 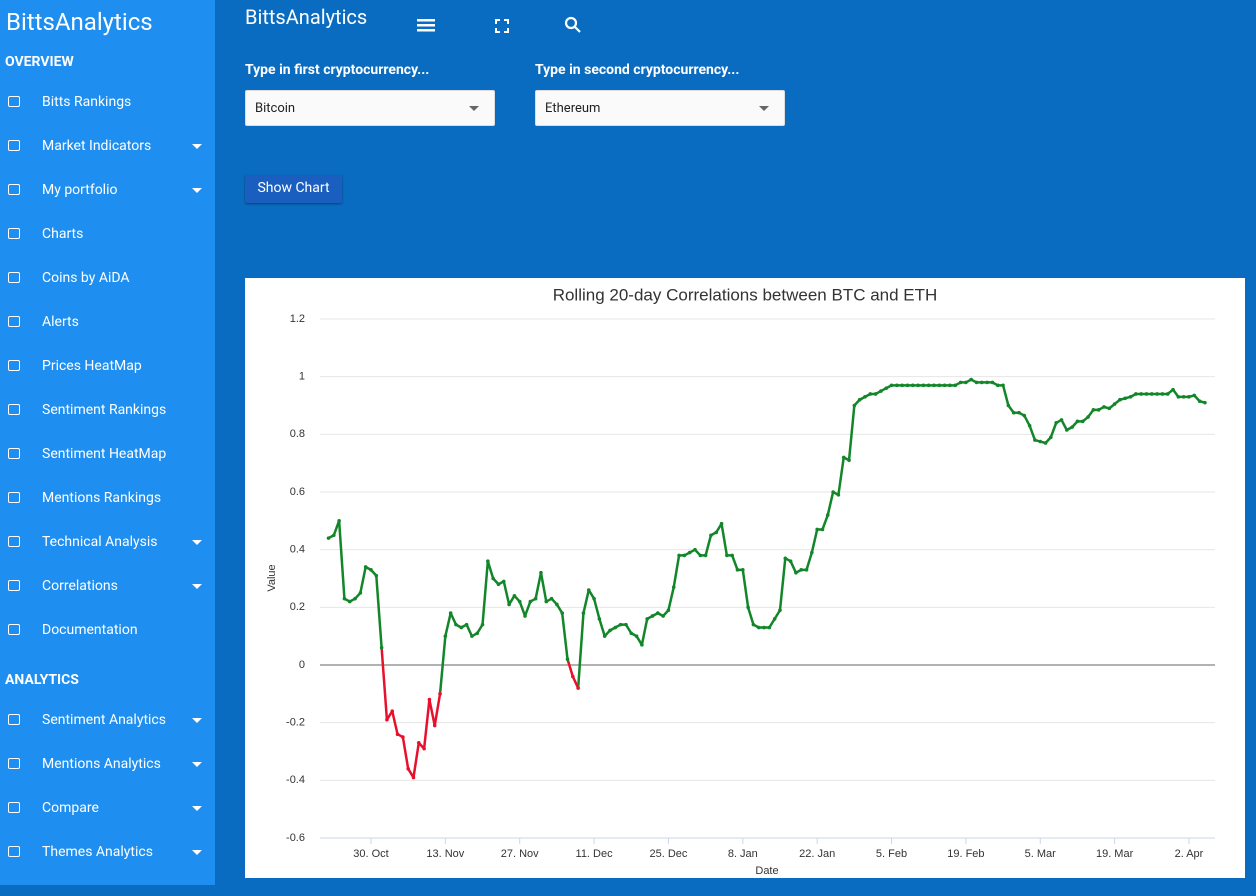 What do you see at coordinates (426, 25) in the screenshot?
I see `menu-icon` at bounding box center [426, 25].